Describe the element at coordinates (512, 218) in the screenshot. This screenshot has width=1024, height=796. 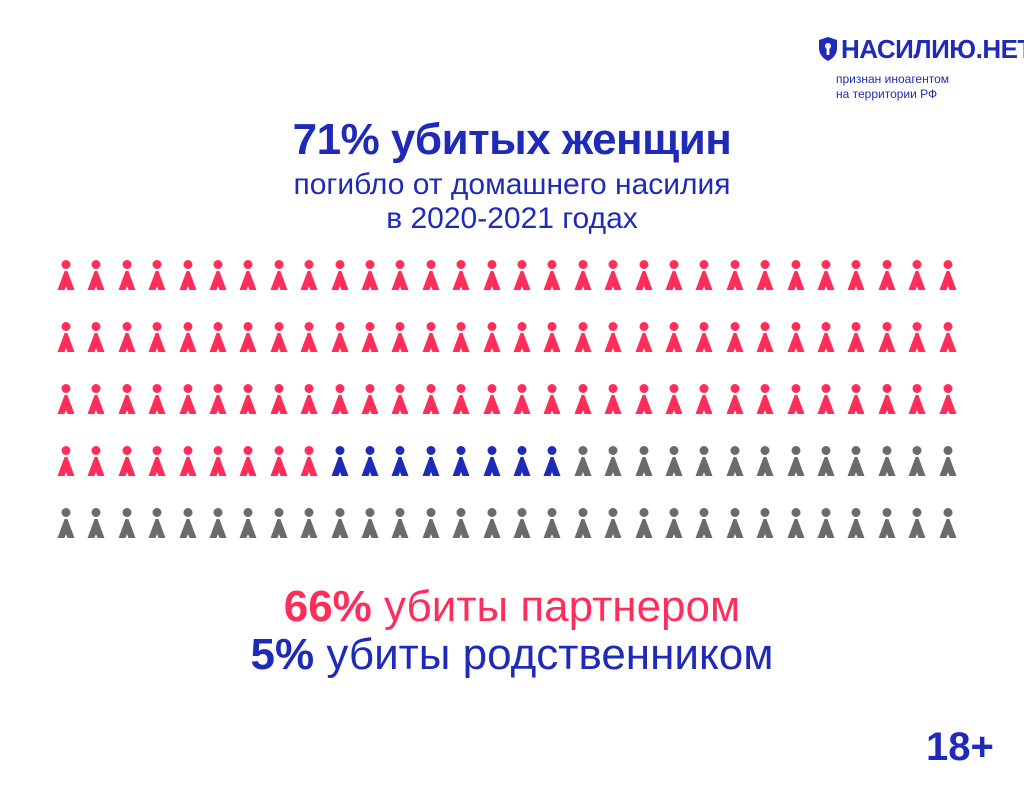
I see `headline-subtitle-2: в 2020-2021 годах` at that location.